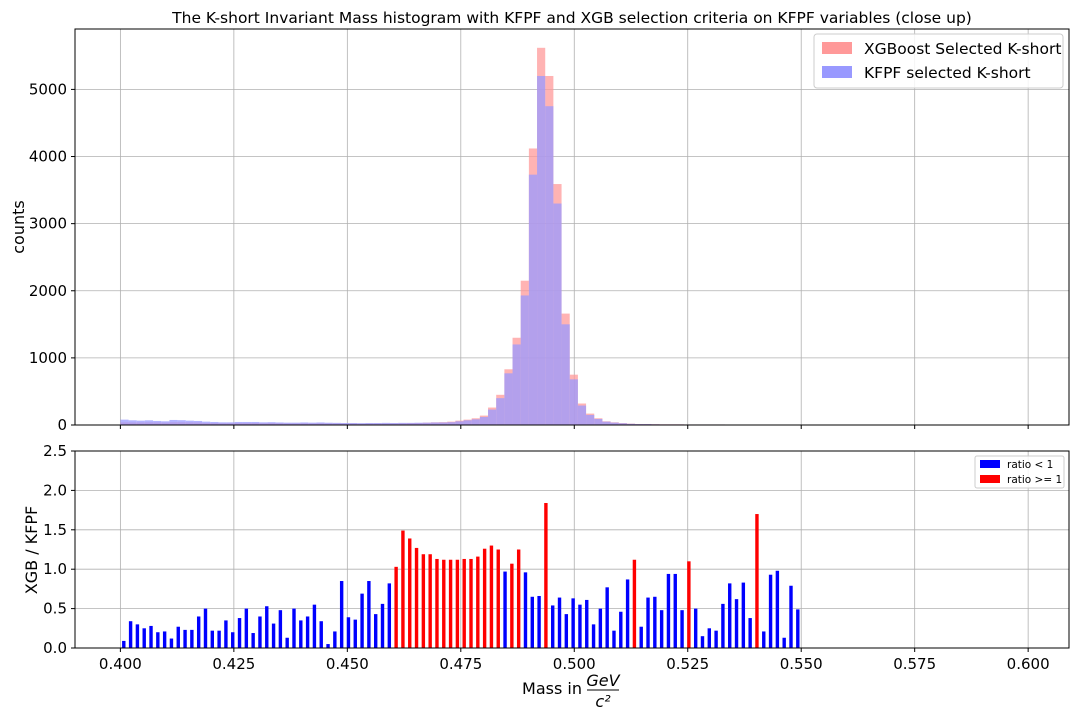  What do you see at coordinates (990, 479) in the screenshot?
I see `legend-swatch-ratio-above` at bounding box center [990, 479].